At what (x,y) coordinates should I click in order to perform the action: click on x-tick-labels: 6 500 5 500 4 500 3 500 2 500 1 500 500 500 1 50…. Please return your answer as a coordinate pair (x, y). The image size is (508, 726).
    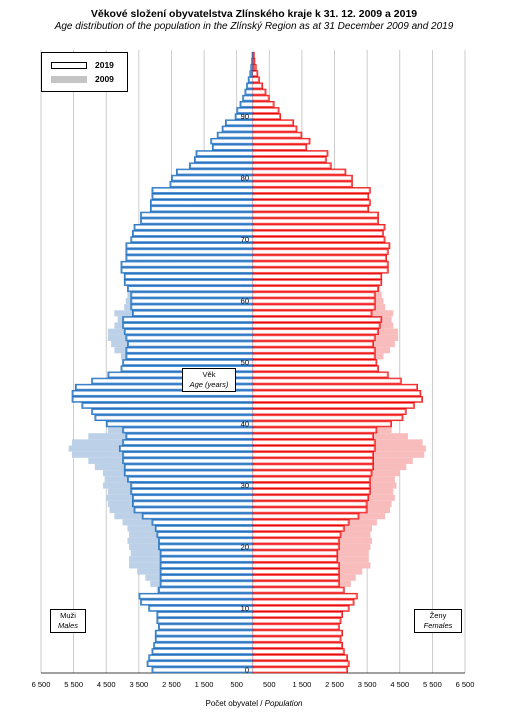
    Looking at the image, I should click on (253, 684).